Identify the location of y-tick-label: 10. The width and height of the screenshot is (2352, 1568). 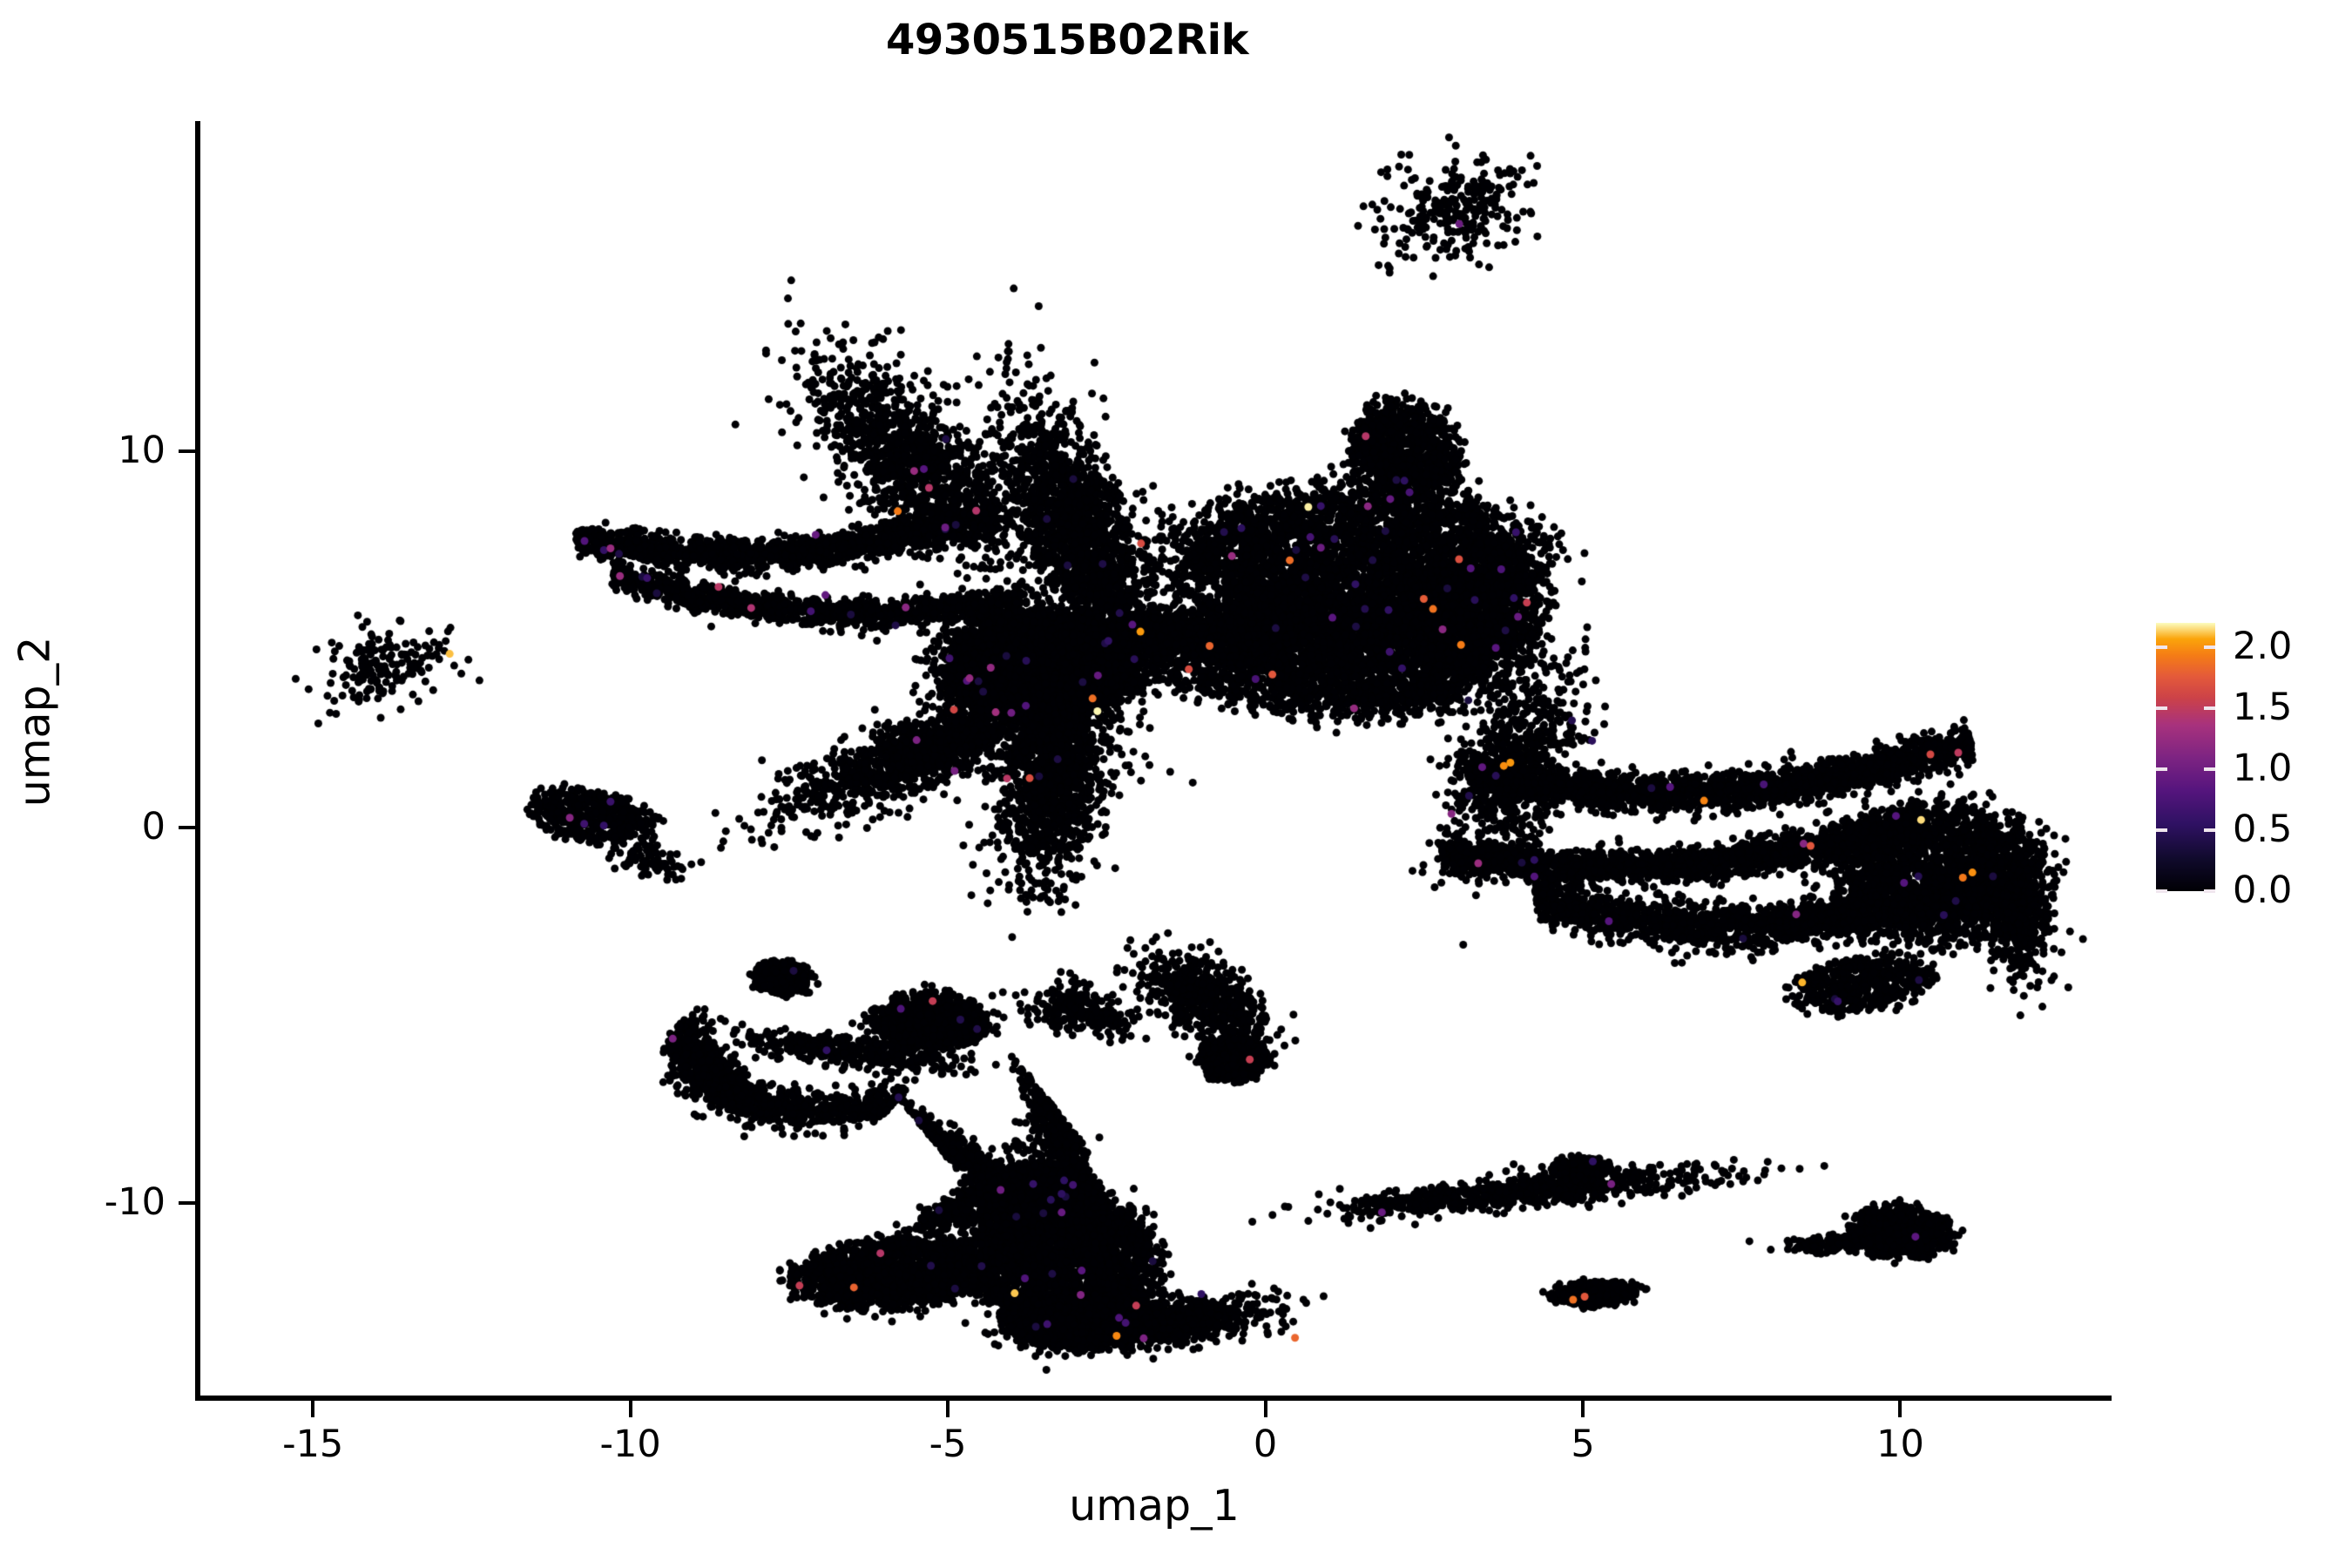
(142, 451).